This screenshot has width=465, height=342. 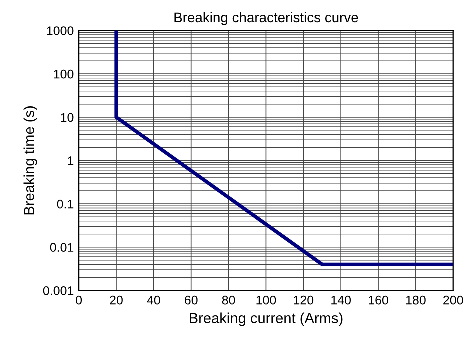 I want to click on chart-title: Breaking characteristics curve, so click(x=266, y=19).